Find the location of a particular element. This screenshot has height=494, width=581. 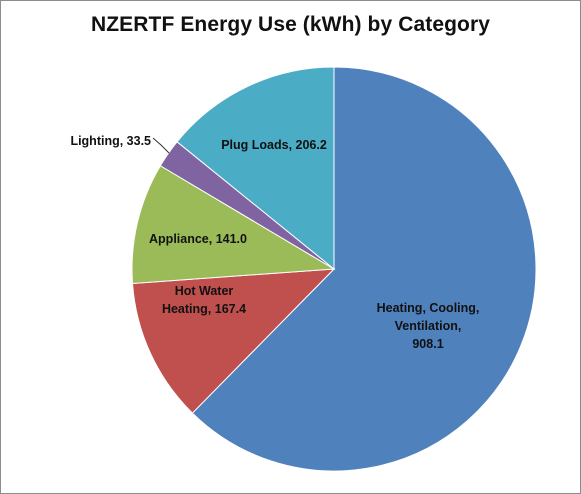

data-label-plug-loads: Plug Loads, 206.2 is located at coordinates (274, 145).